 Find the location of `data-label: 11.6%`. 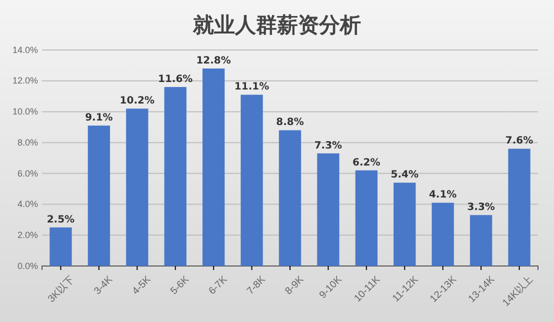

data-label: 11.6% is located at coordinates (175, 80).